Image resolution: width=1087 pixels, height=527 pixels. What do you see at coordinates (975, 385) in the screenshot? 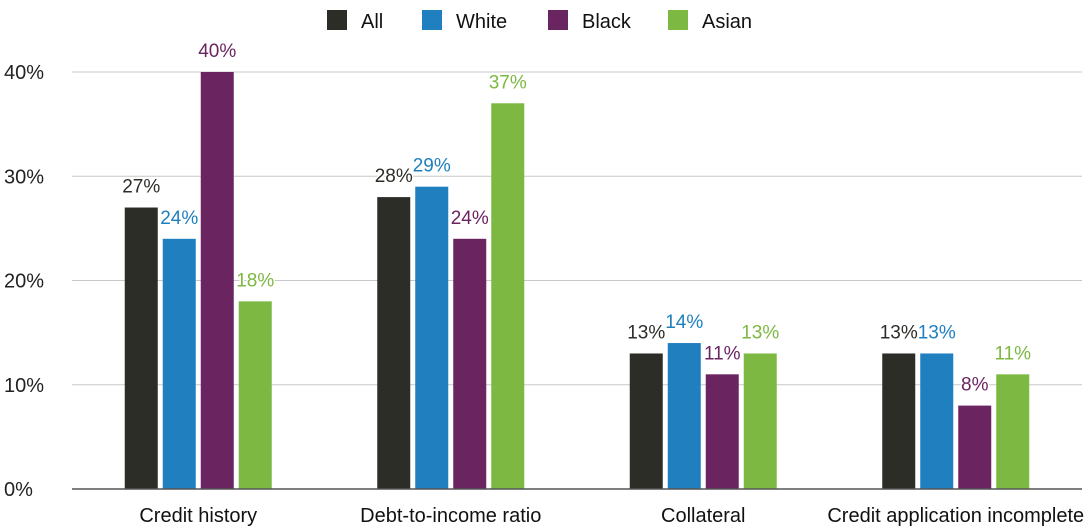
I see `data-label: 8%` at bounding box center [975, 385].